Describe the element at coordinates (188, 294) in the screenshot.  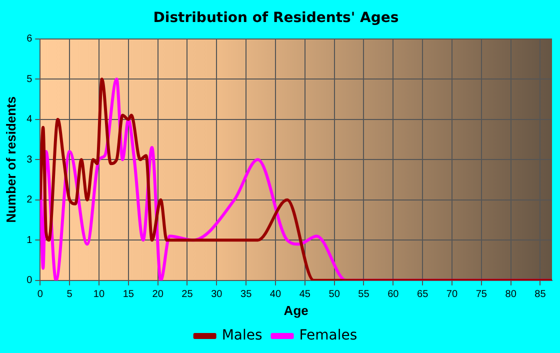
I see `x-tick-label: 25` at that location.